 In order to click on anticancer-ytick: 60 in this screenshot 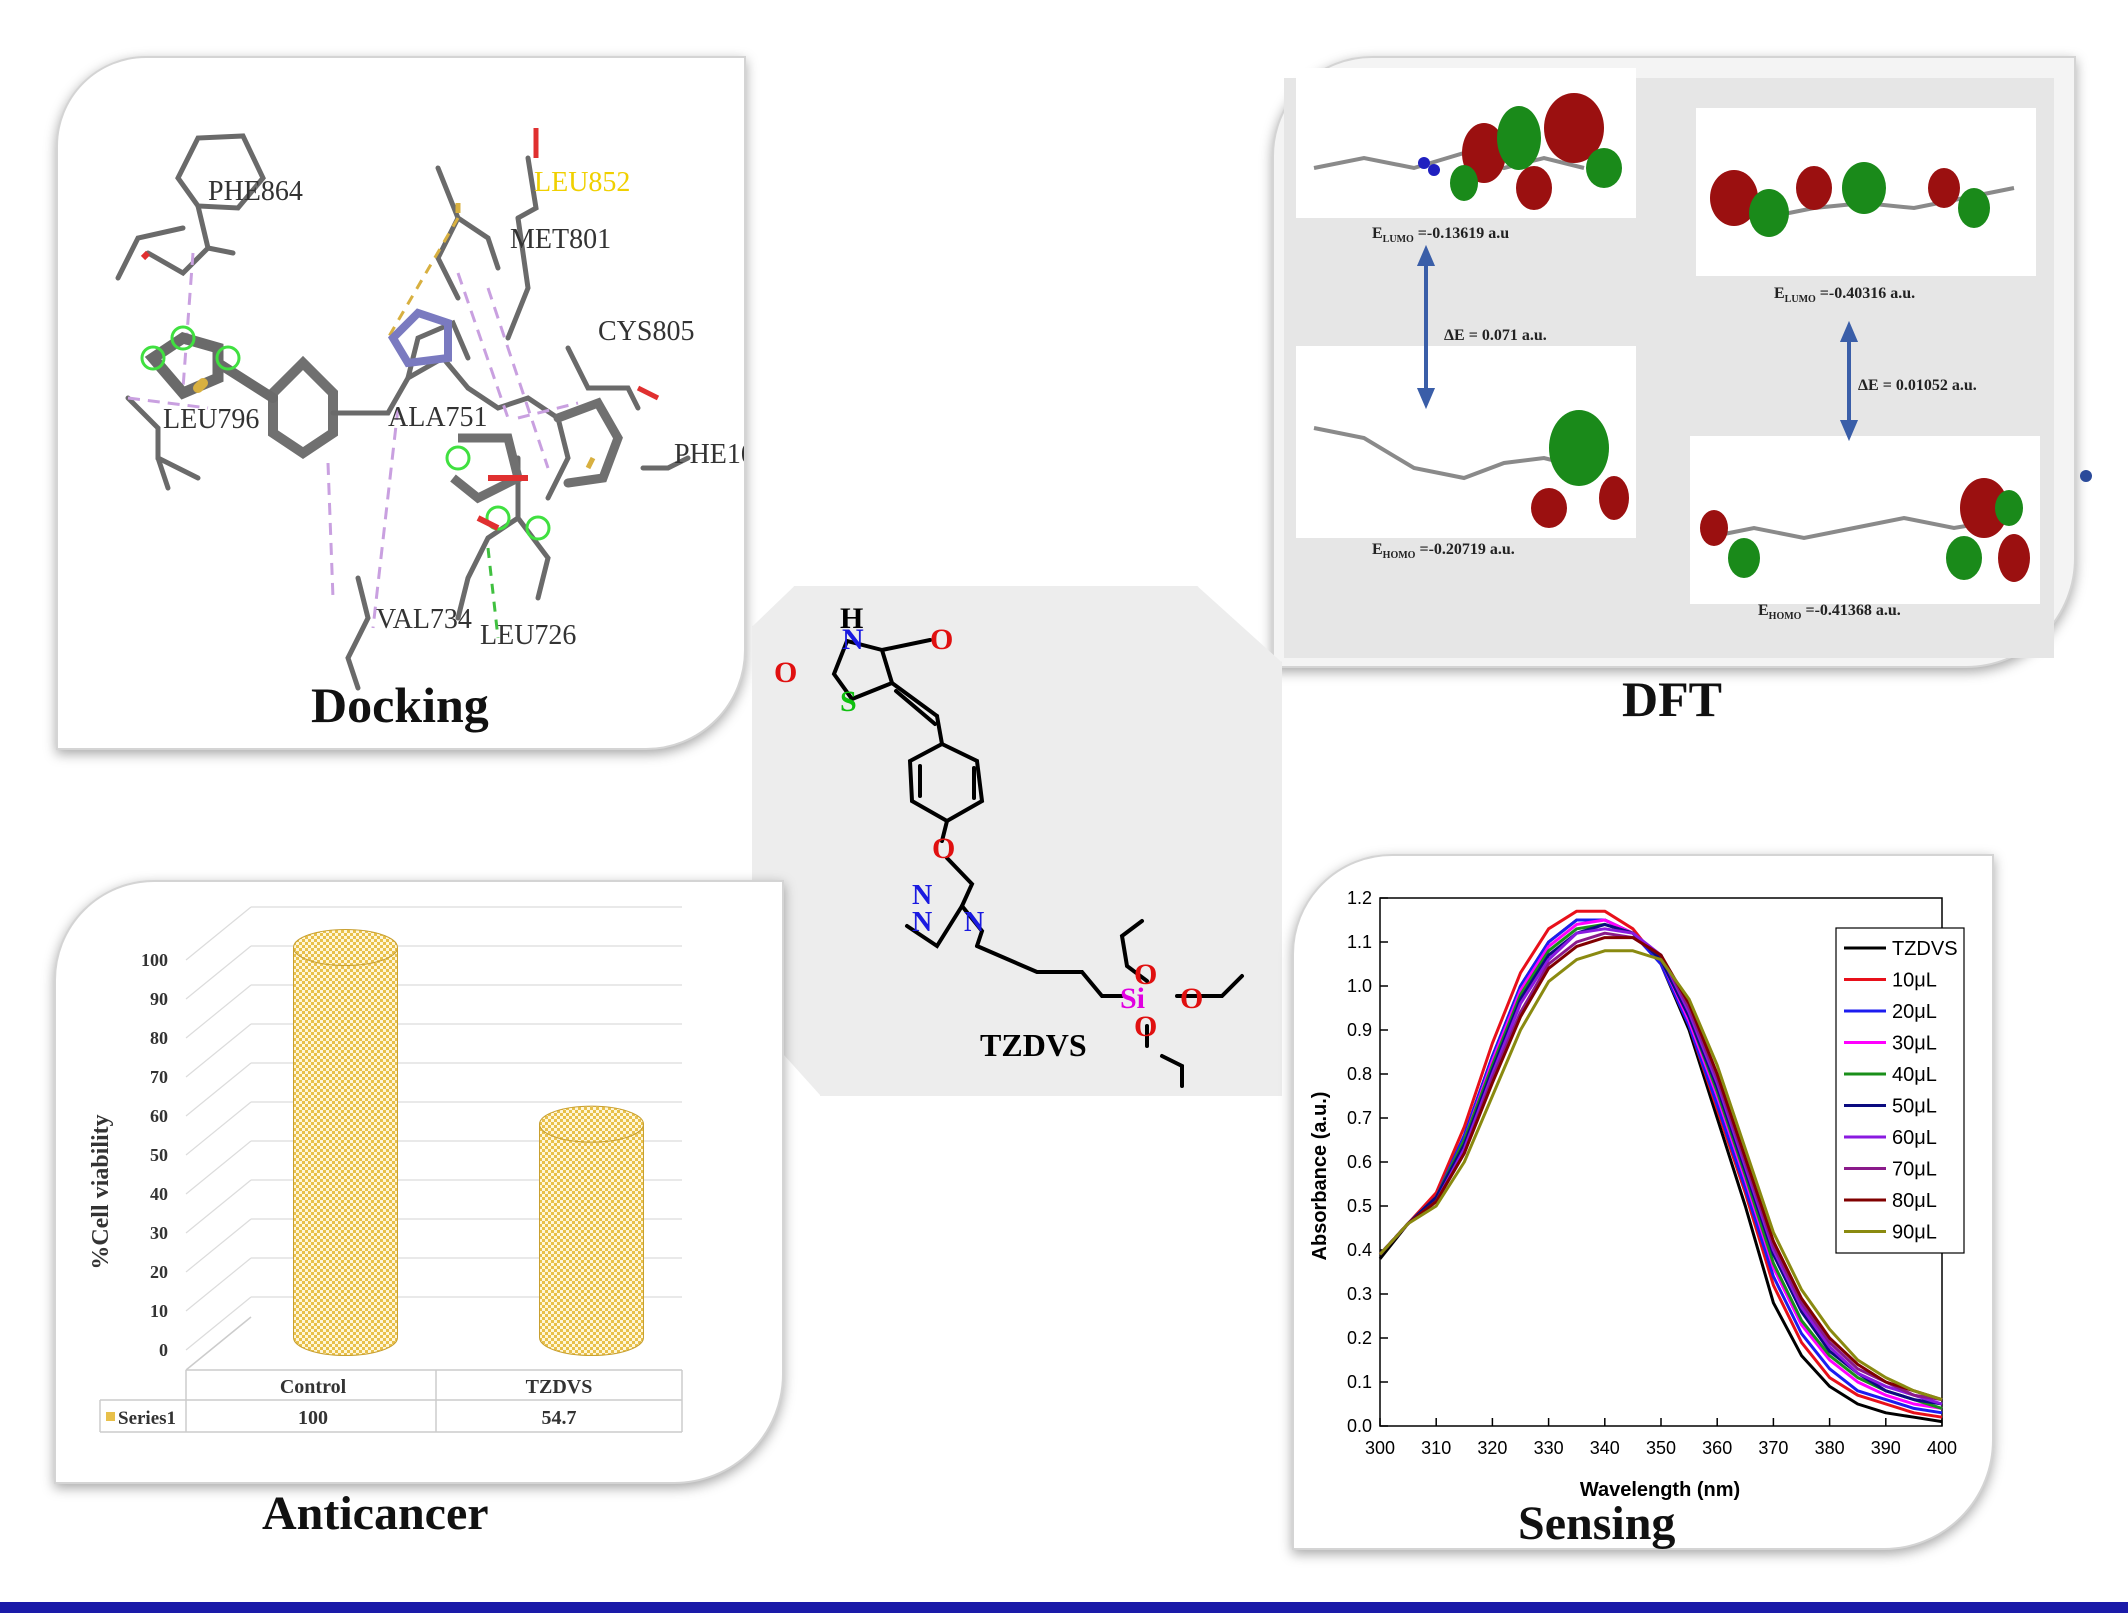, I will do `click(159, 1116)`.